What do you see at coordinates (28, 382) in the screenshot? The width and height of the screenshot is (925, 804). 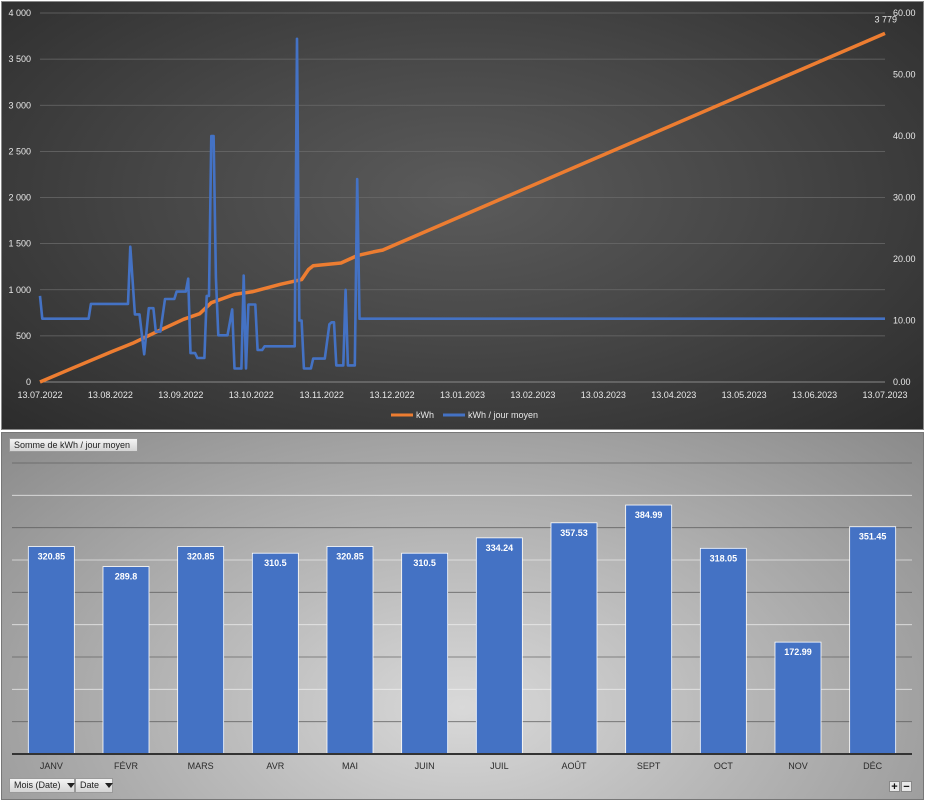 I see `y-left-tick-label: 0` at bounding box center [28, 382].